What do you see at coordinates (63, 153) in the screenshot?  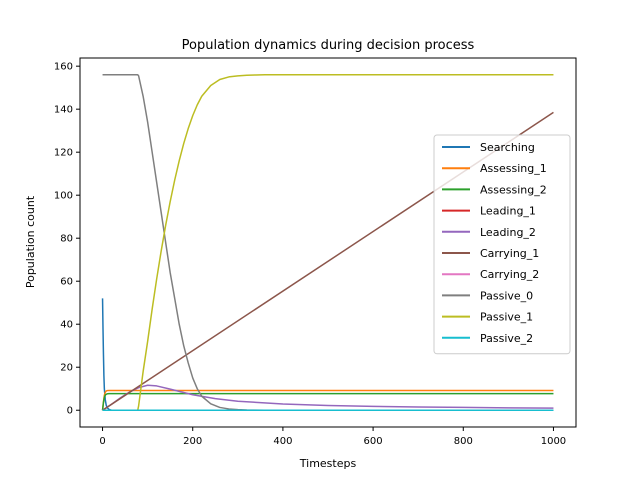 I see `y-tick-label: 120` at bounding box center [63, 153].